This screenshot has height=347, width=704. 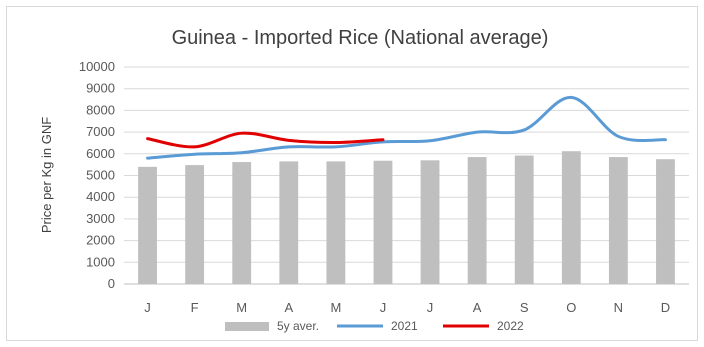 What do you see at coordinates (195, 307) in the screenshot?
I see `x-tick-label: F` at bounding box center [195, 307].